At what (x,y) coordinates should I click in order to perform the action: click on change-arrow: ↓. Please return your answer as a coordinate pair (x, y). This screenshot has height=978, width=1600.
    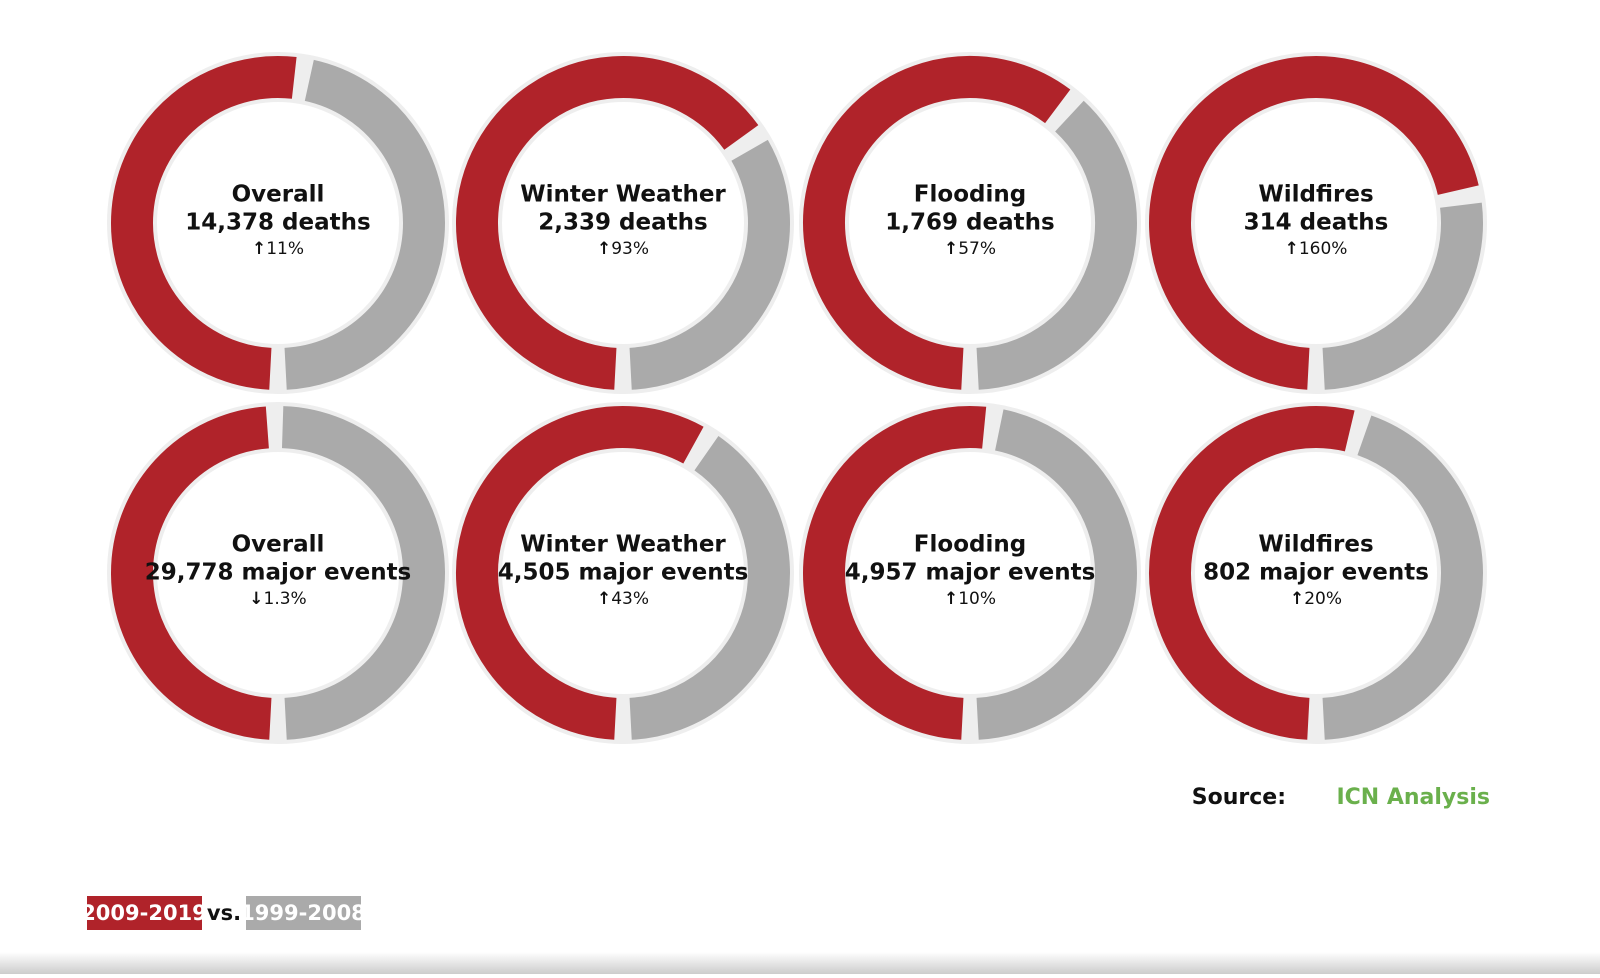
    Looking at the image, I should click on (256, 599).